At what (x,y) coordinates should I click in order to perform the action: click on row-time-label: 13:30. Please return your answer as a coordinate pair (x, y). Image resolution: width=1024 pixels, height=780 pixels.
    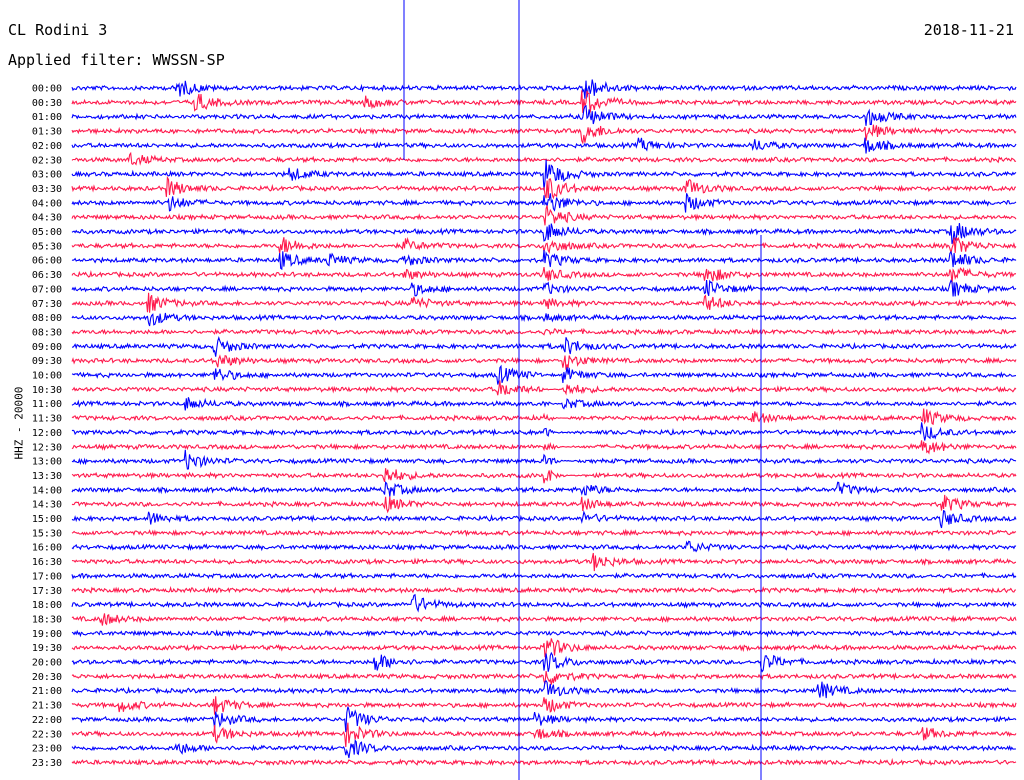
    Looking at the image, I should click on (47, 476).